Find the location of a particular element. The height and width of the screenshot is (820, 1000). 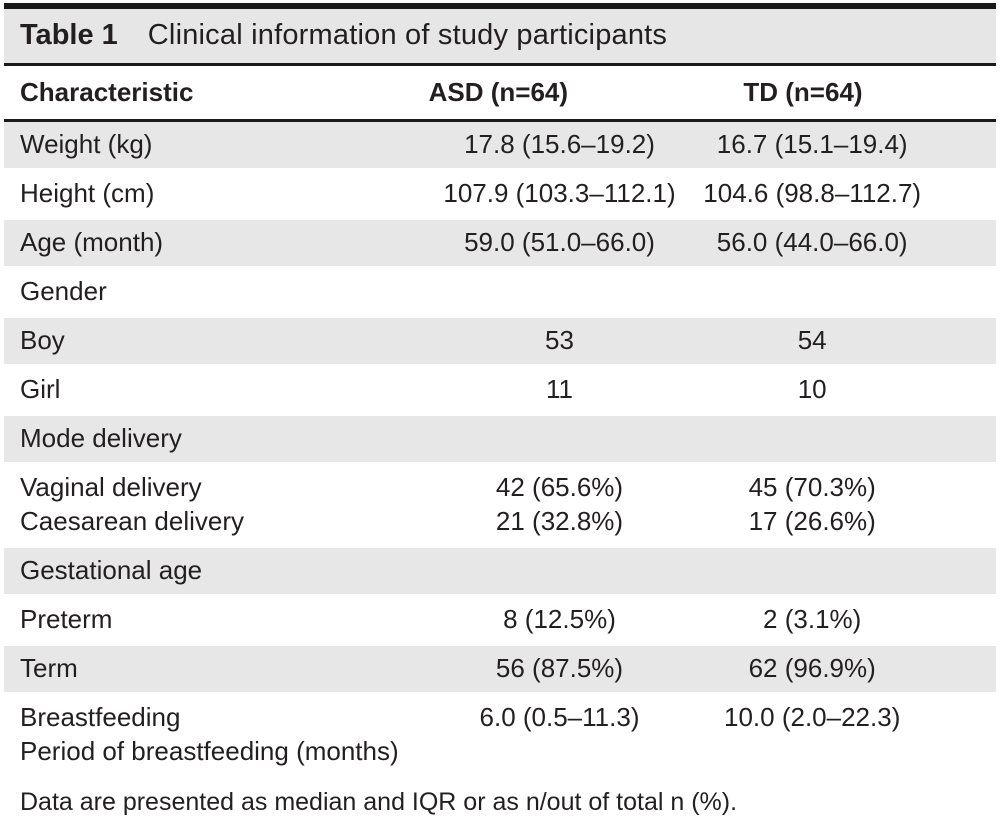

cell-label: Girl is located at coordinates (212, 390).